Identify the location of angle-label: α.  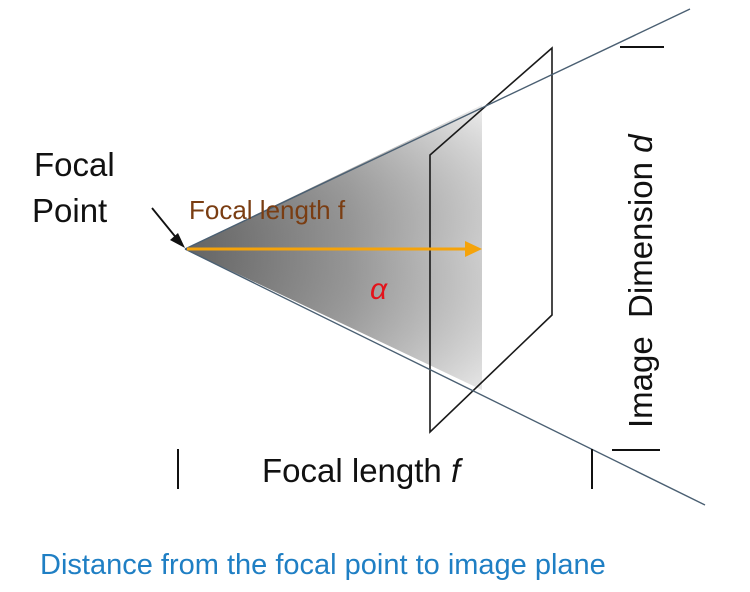
(379, 289).